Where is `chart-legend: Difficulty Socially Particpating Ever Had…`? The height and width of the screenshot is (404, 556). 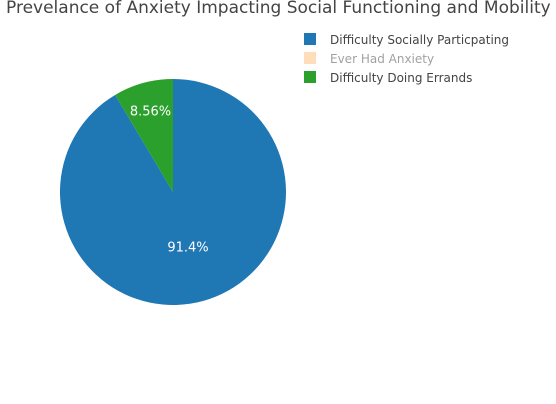 chart-legend: Difficulty Socially Particpating Ever Had… is located at coordinates (406, 59).